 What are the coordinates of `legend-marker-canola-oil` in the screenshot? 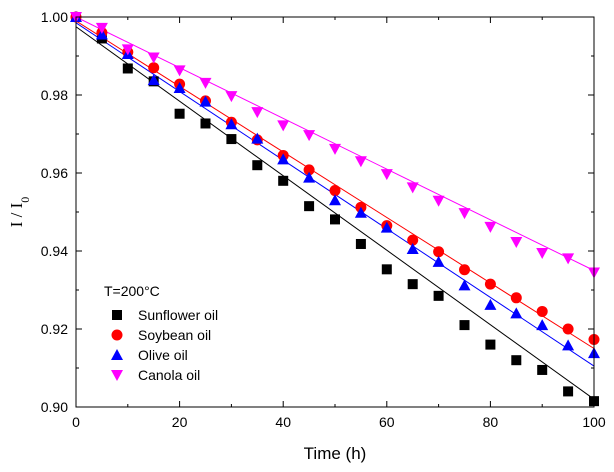 It's located at (117, 375).